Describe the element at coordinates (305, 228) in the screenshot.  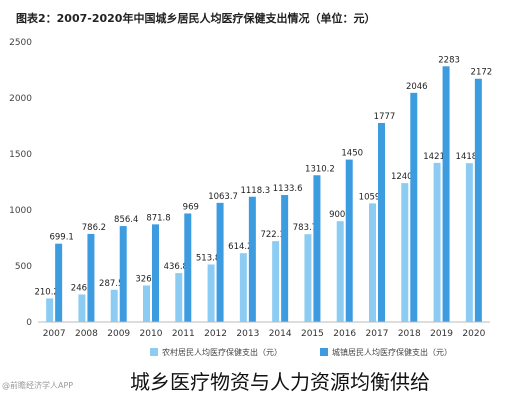
I see `rural-value-label-2015: 783.7` at that location.